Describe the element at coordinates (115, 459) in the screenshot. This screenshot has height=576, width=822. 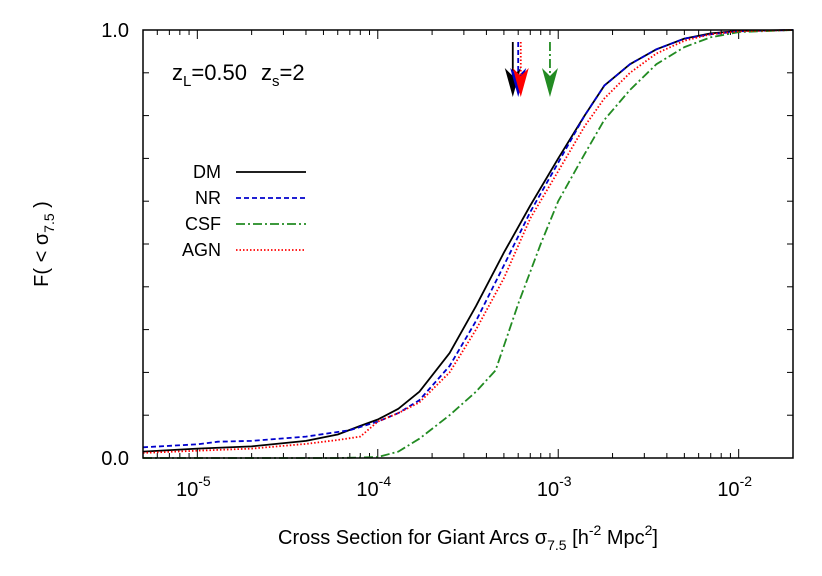
I see `y-tick-label: 0.0` at that location.